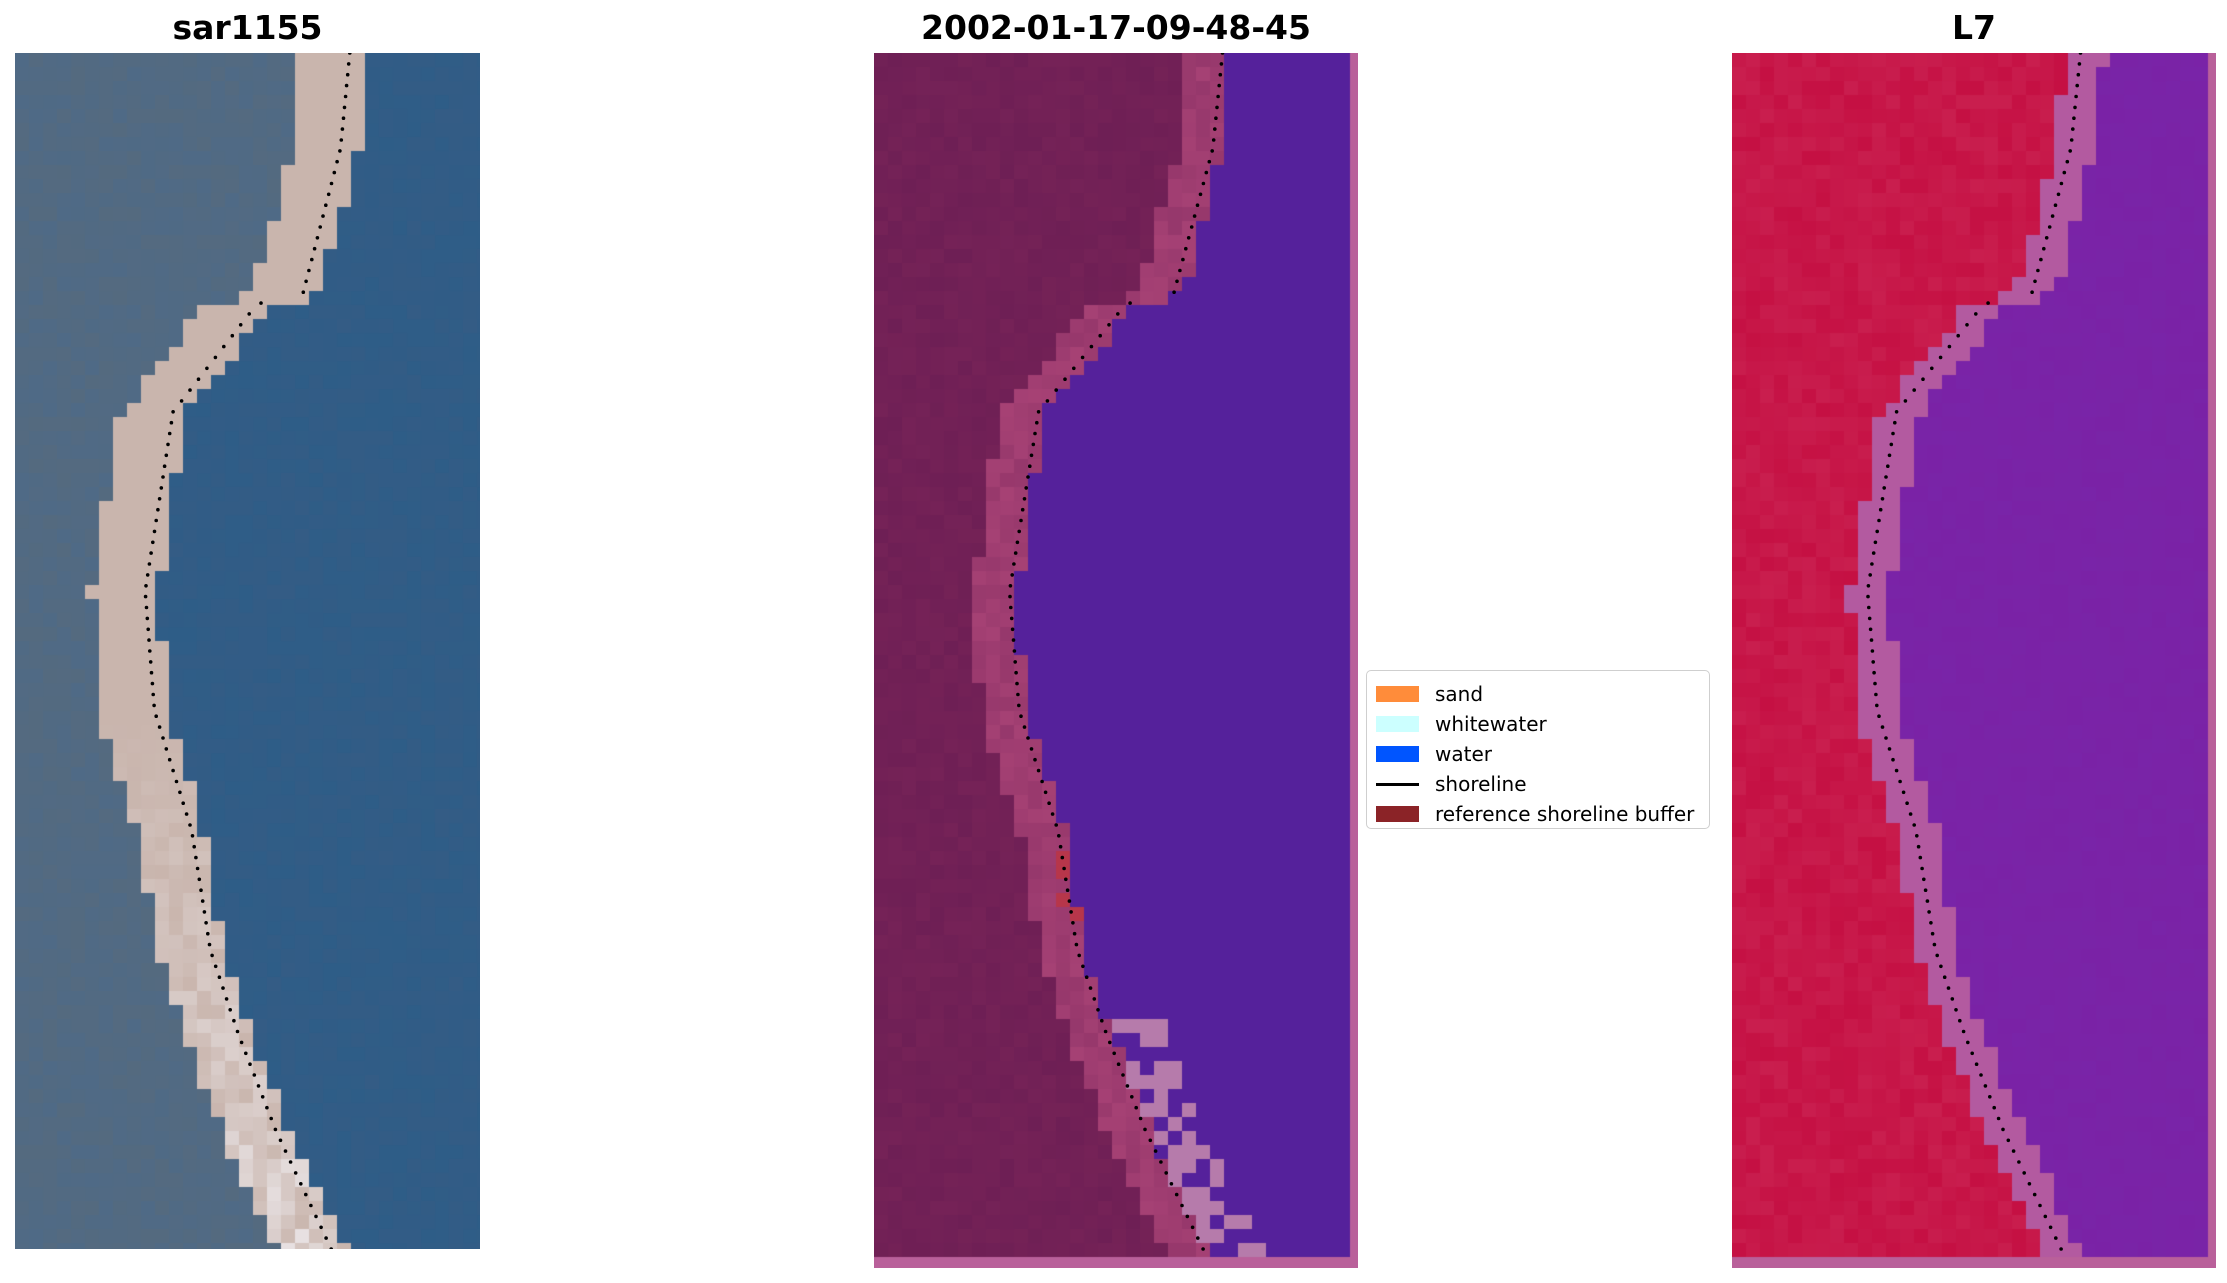  Describe the element at coordinates (1538, 784) in the screenshot. I see `legend-item-shoreline: shoreline` at that location.